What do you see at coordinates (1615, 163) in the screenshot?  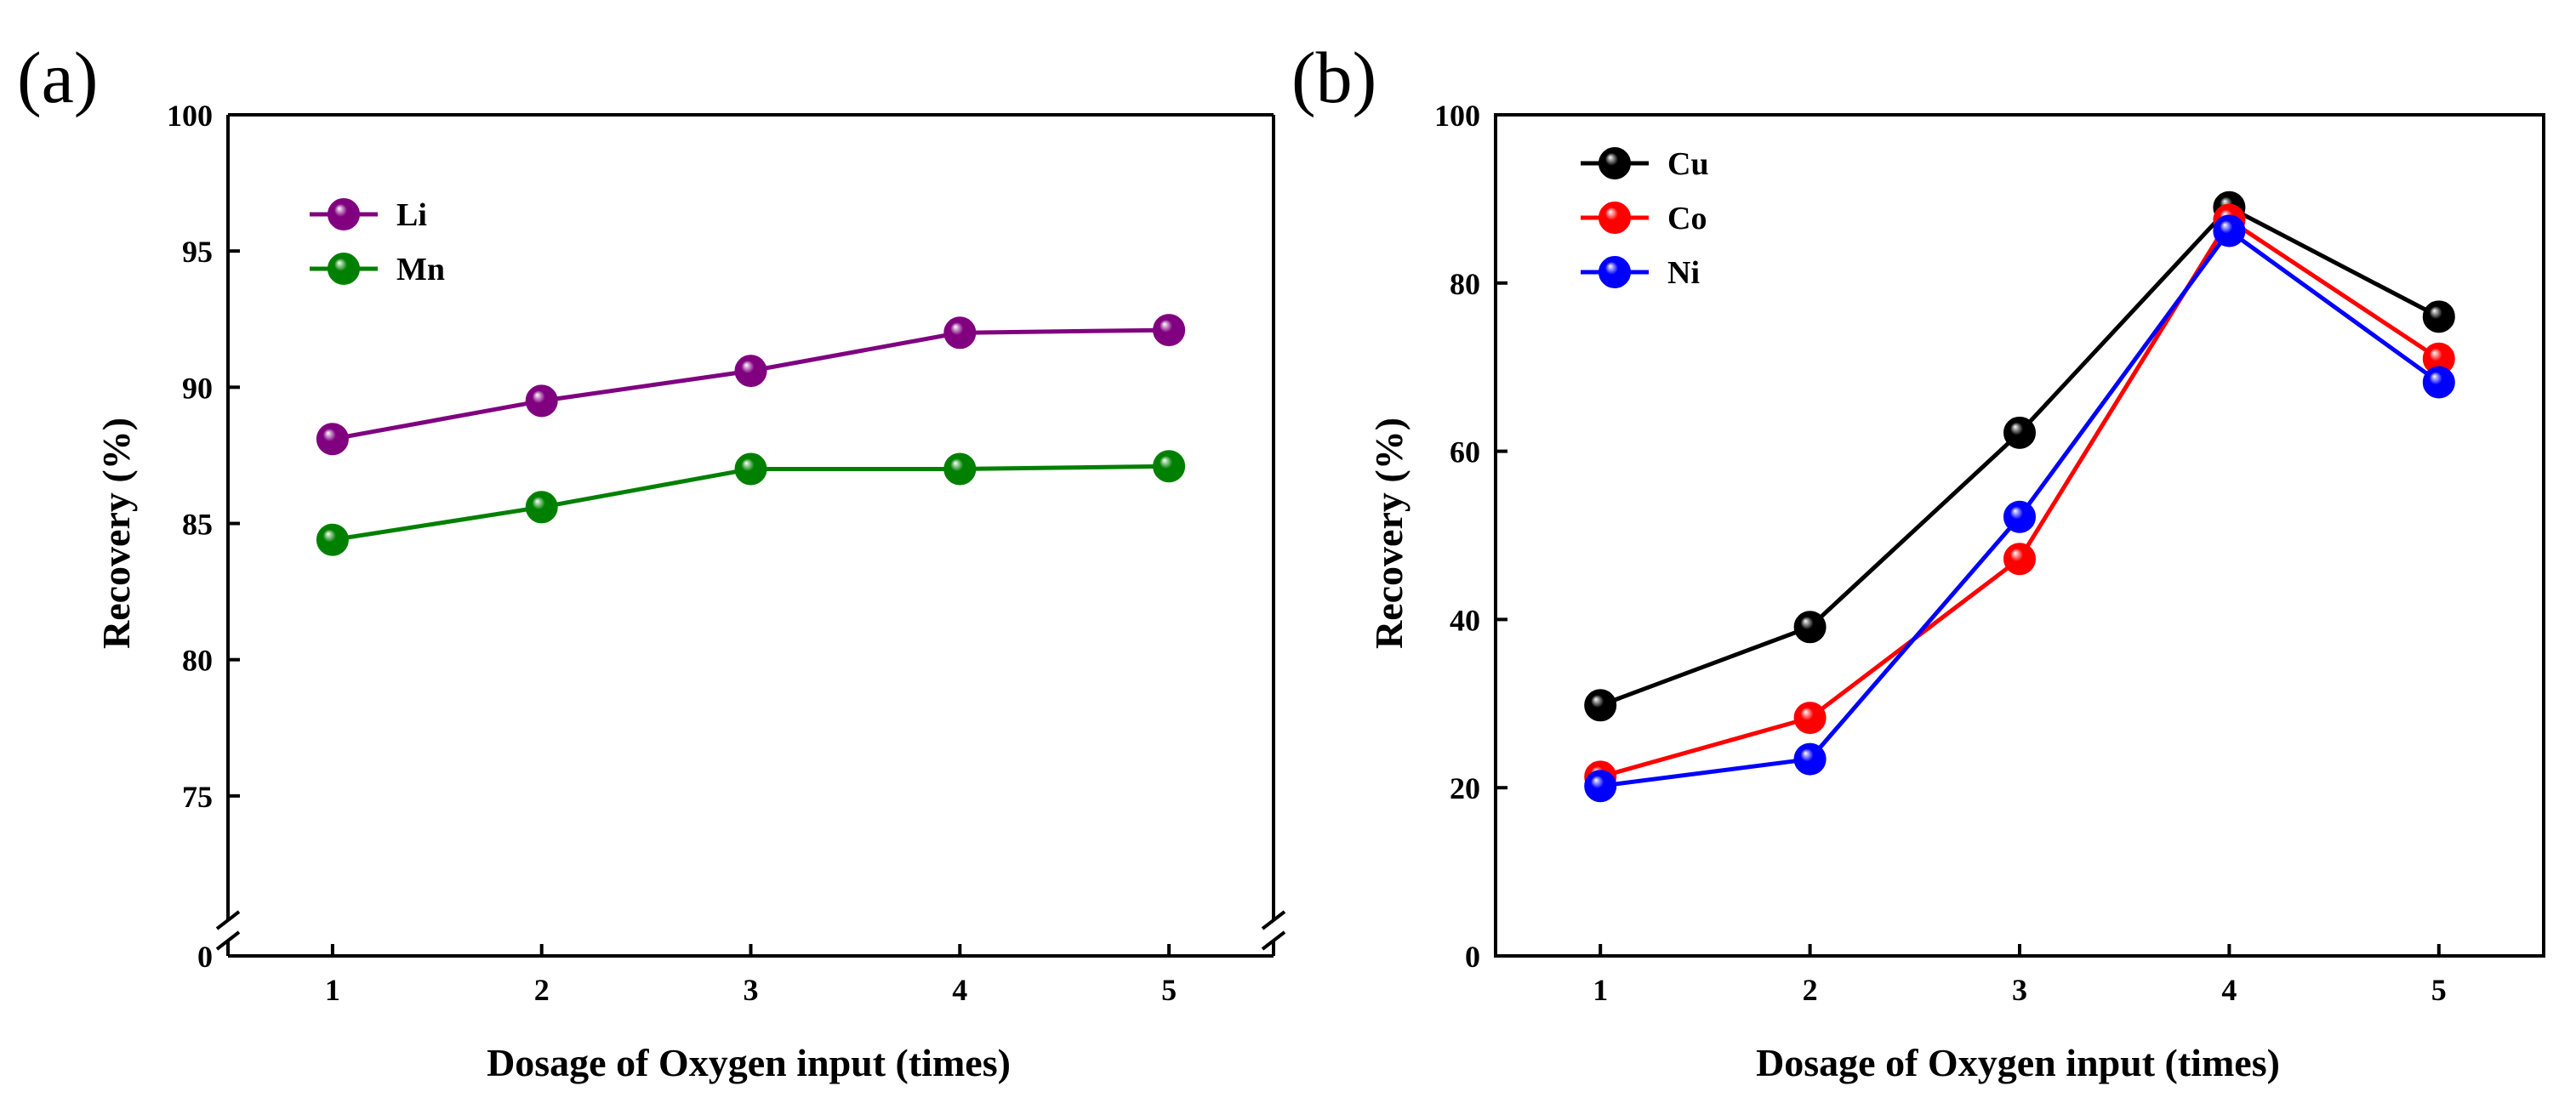 I see `legend-marker-cu` at bounding box center [1615, 163].